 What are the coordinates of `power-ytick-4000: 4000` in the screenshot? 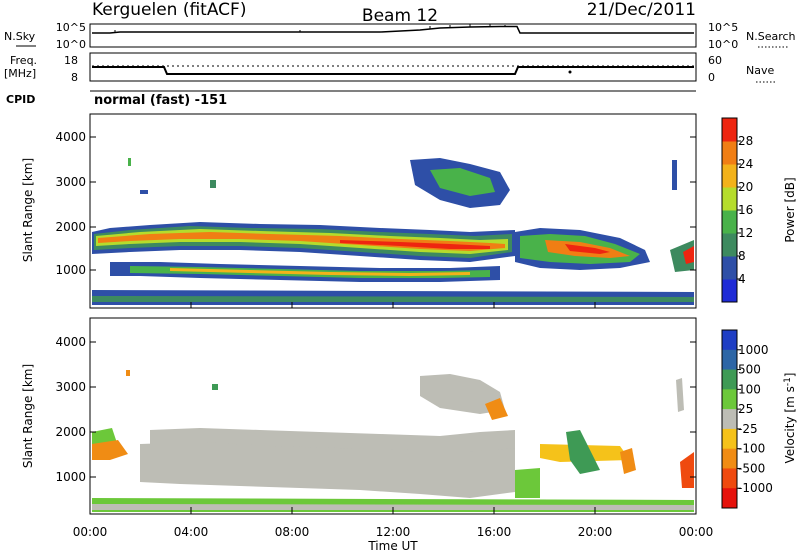 It's located at (70, 137).